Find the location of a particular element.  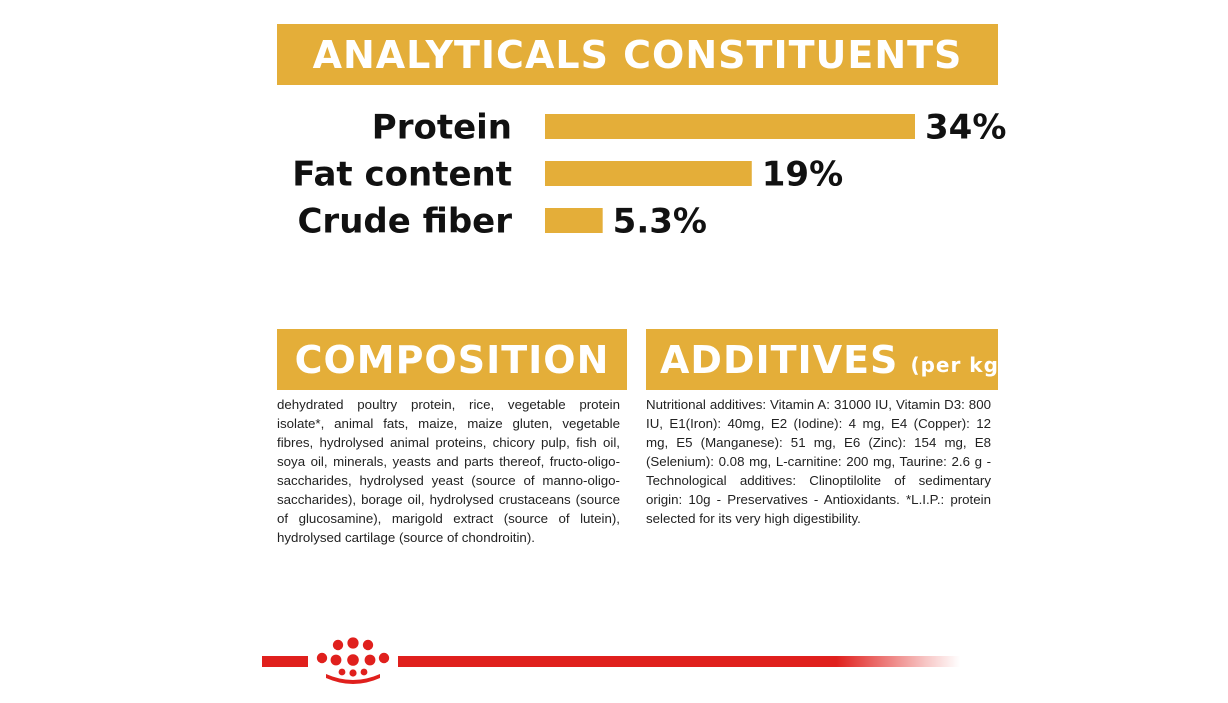

category-label: Fat content is located at coordinates (402, 175).